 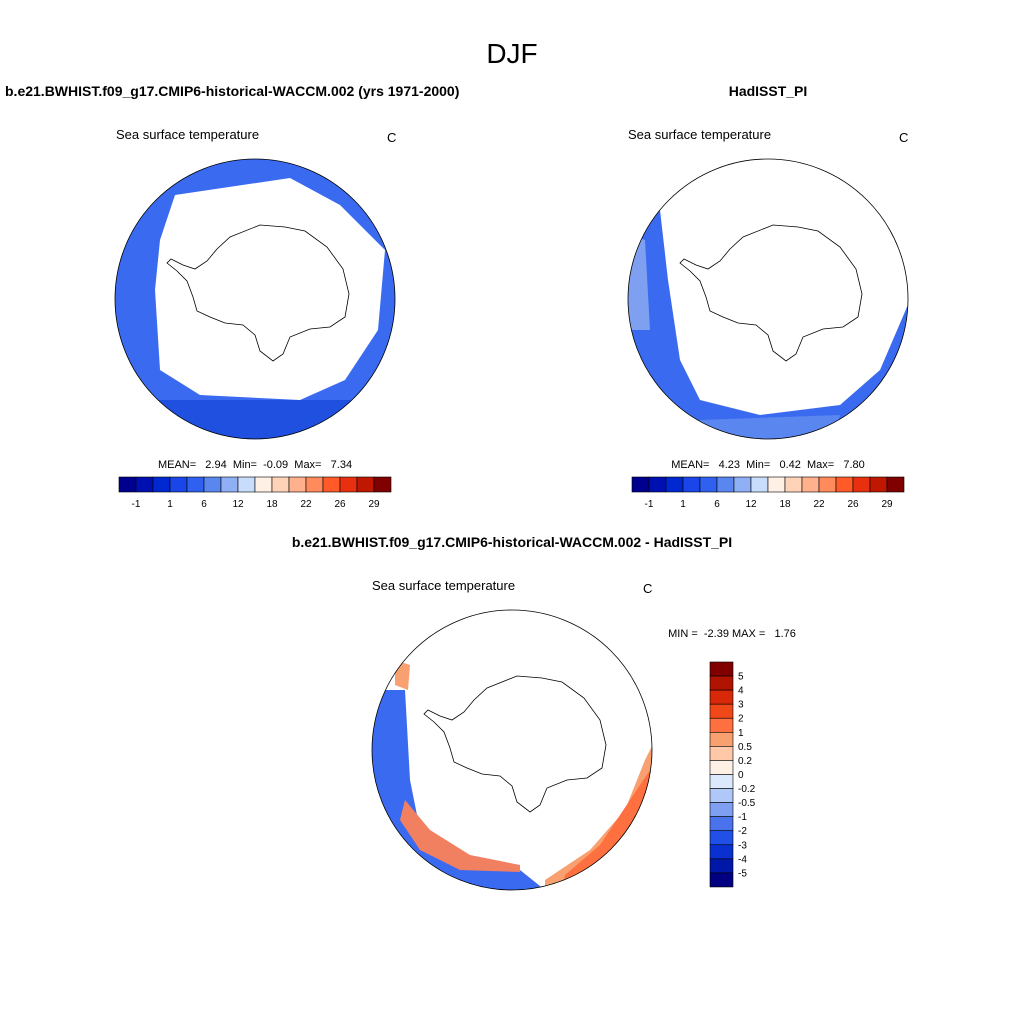 I want to click on colorbar-label: -5, so click(x=742, y=873).